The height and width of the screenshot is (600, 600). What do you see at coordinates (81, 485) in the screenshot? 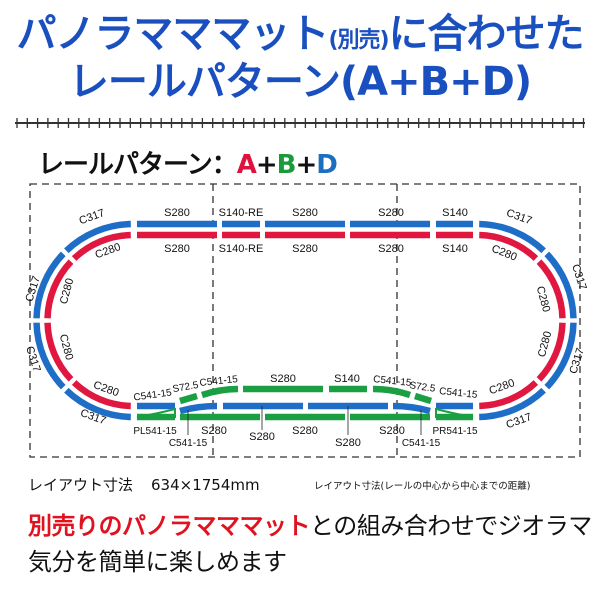
I see `dimensions-label: レイアウト寸法` at bounding box center [81, 485].